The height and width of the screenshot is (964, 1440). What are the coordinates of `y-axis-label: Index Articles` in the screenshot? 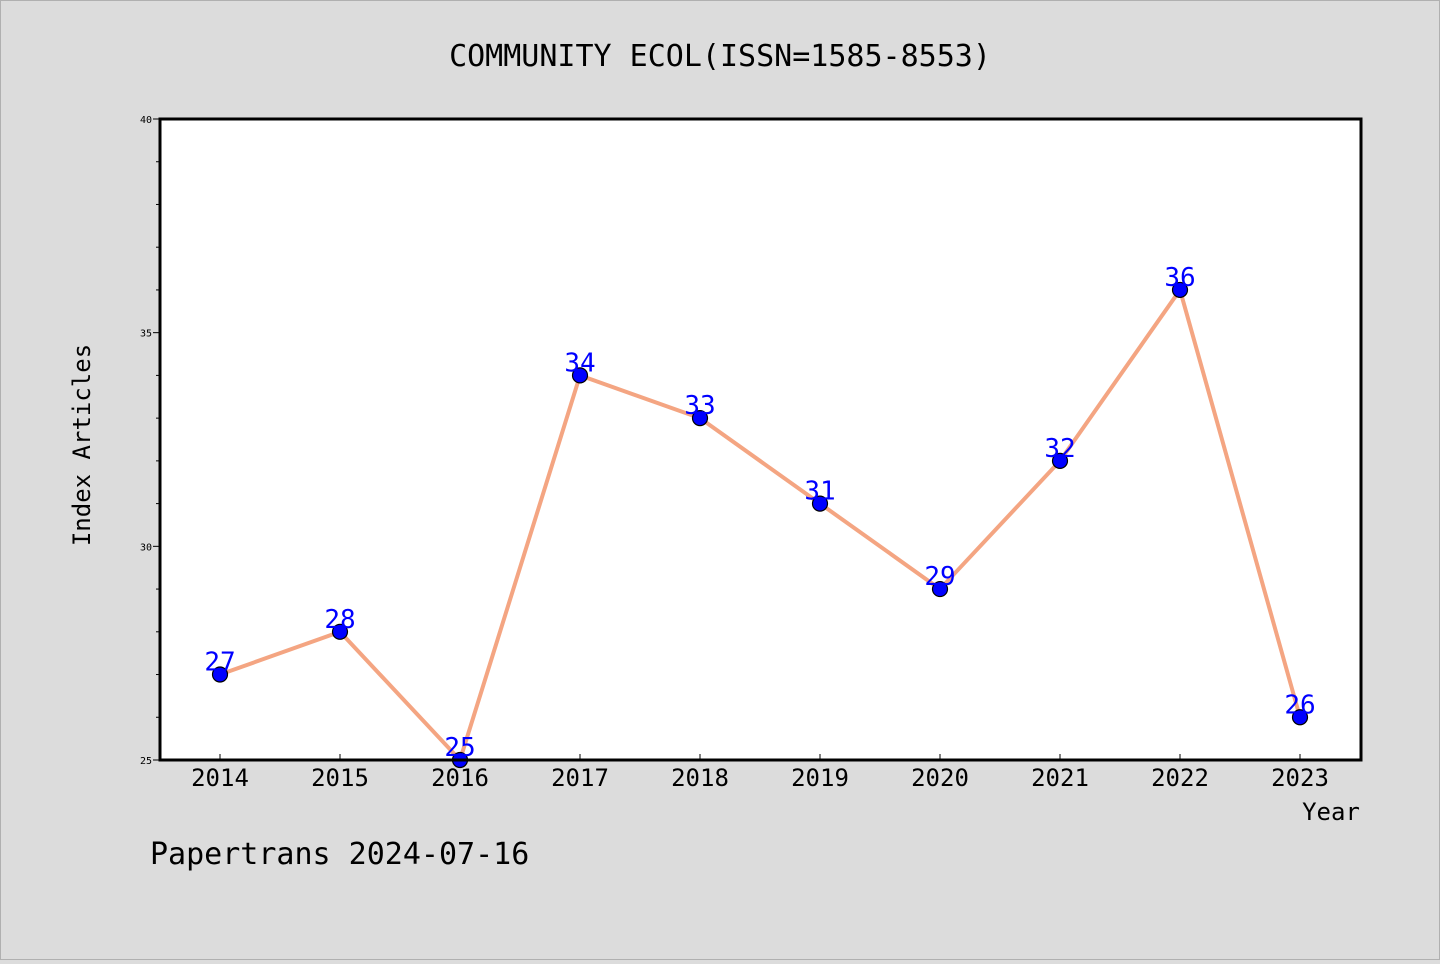 It's located at (82, 445).